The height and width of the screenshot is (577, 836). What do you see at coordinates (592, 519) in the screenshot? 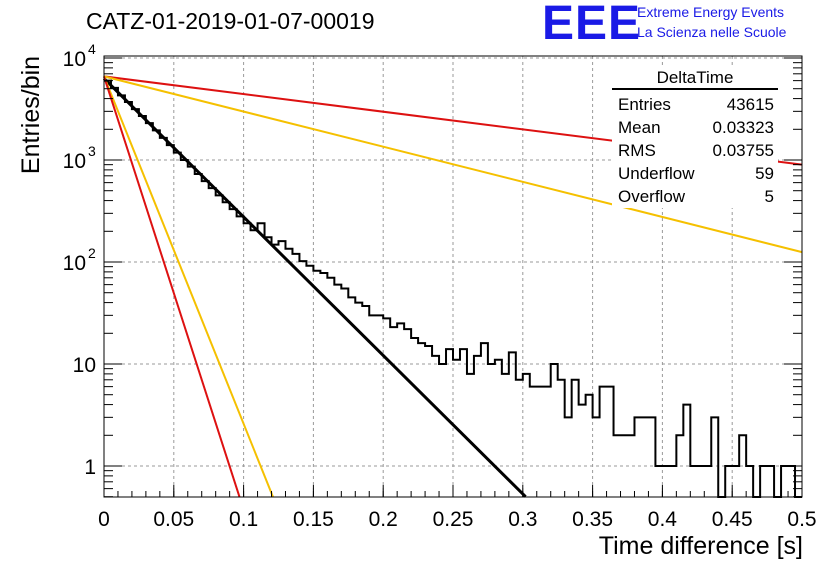
I see `x-tick-label: 0.35` at bounding box center [592, 519].